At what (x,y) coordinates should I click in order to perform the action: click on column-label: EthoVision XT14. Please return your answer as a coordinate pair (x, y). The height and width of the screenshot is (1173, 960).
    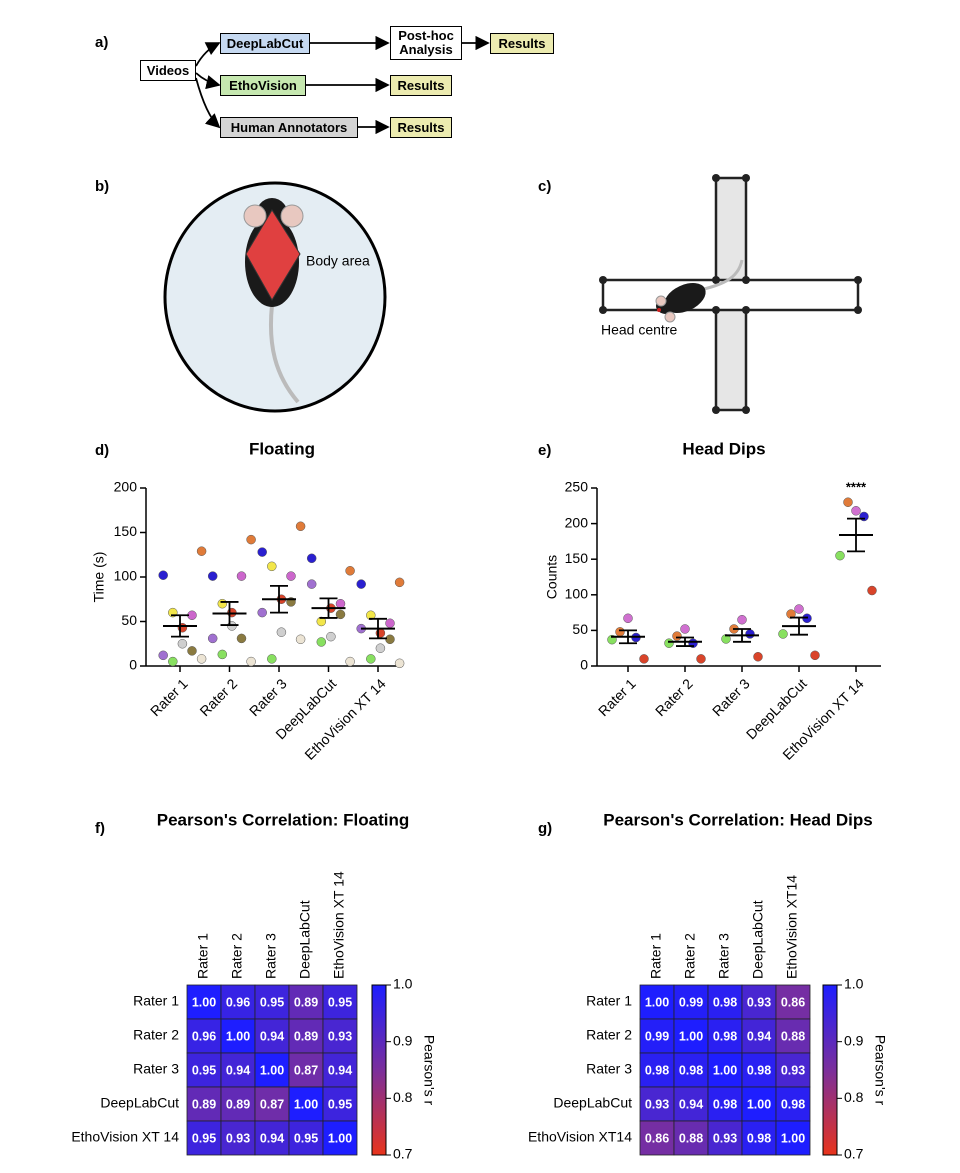
    Looking at the image, I should click on (792, 927).